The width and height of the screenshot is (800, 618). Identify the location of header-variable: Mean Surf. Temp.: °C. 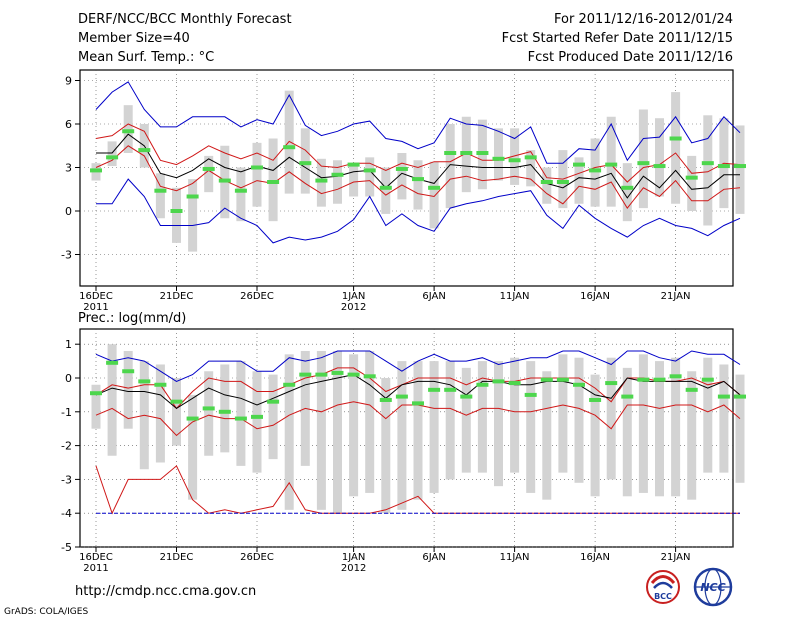
(146, 57).